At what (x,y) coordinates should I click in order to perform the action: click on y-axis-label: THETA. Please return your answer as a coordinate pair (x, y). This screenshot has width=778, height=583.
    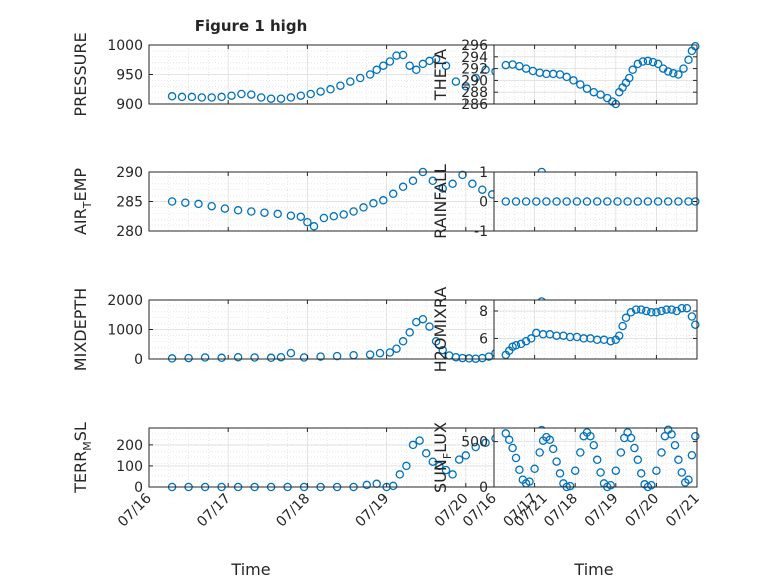
    Looking at the image, I should click on (440, 75).